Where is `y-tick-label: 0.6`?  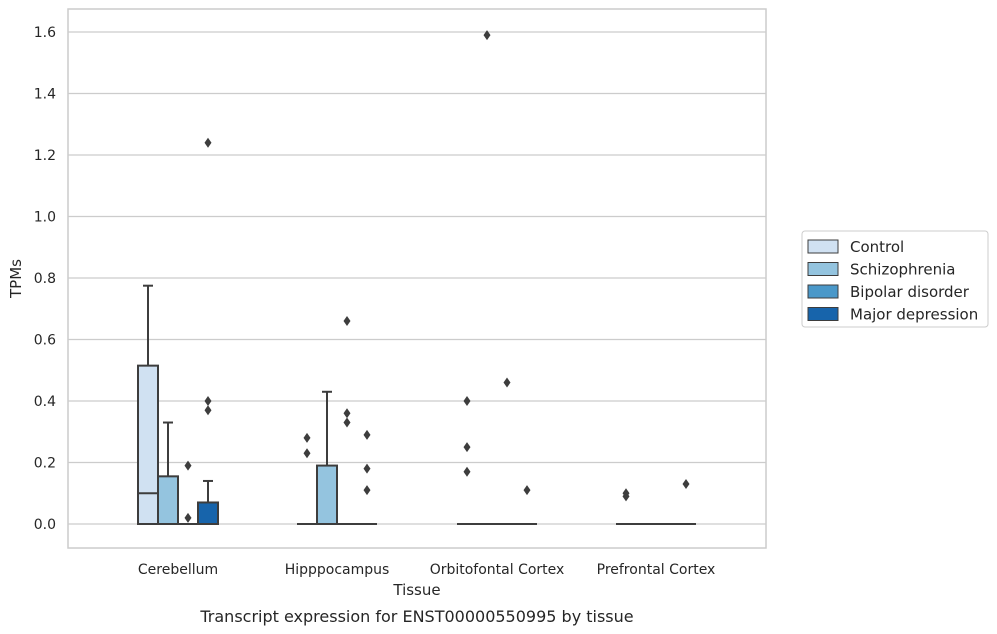
y-tick-label: 0.6 is located at coordinates (45, 341).